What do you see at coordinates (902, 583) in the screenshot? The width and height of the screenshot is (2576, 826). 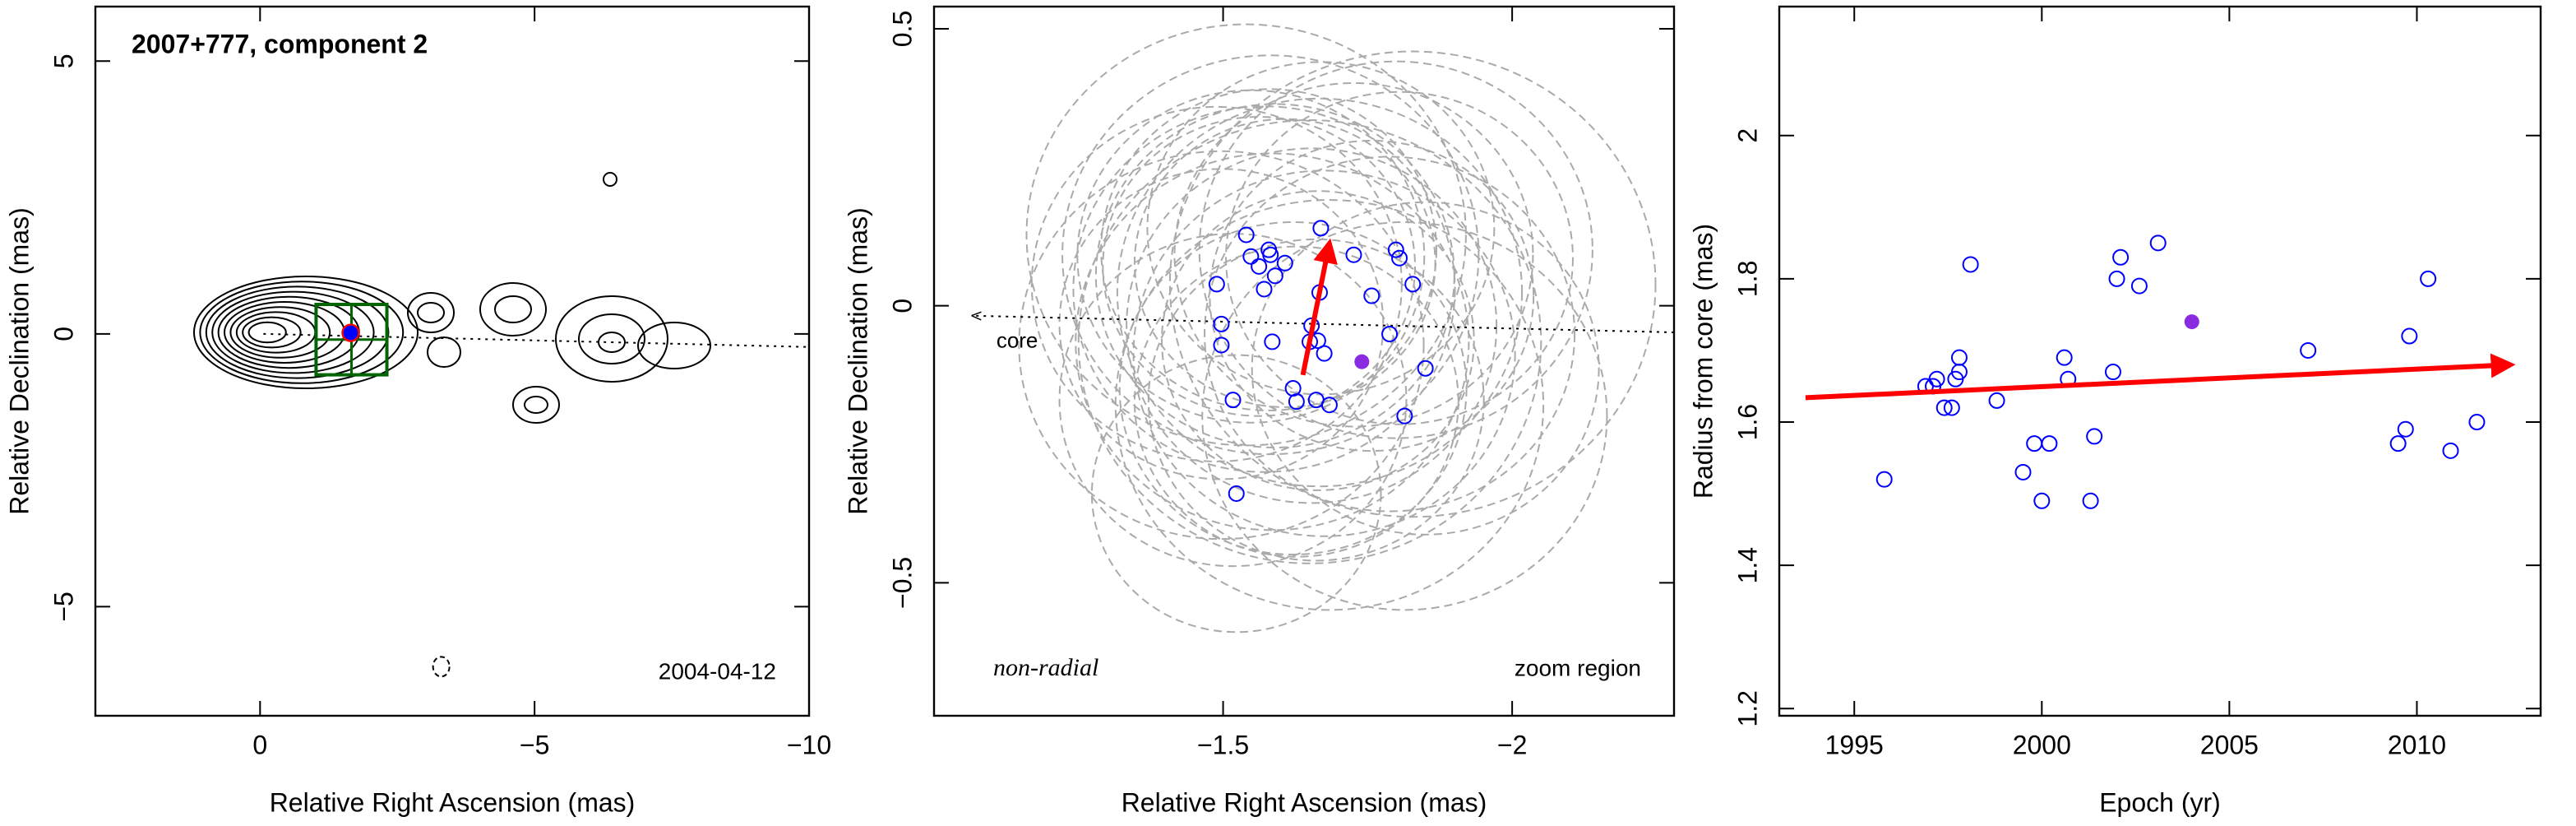 I see `y-tick-label: −0.5` at bounding box center [902, 583].